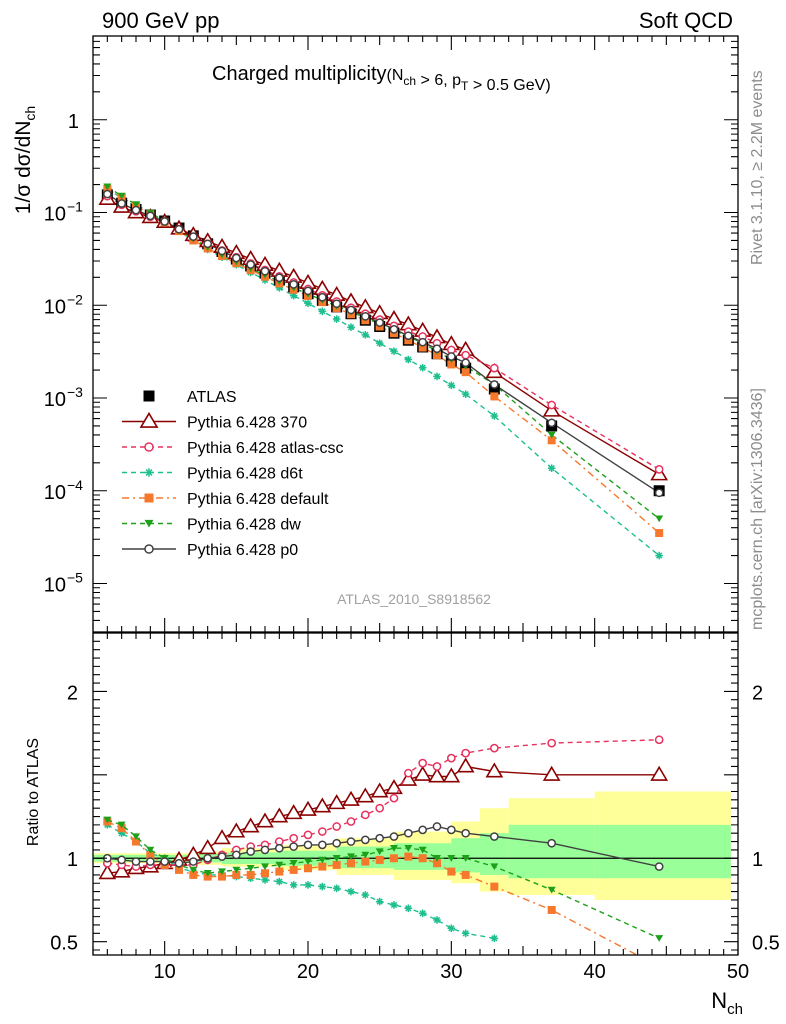 Image resolution: width=786 pixels, height=1024 pixels. What do you see at coordinates (766, 944) in the screenshot?
I see `ratio-y-tick-label-right: 0.5` at bounding box center [766, 944].